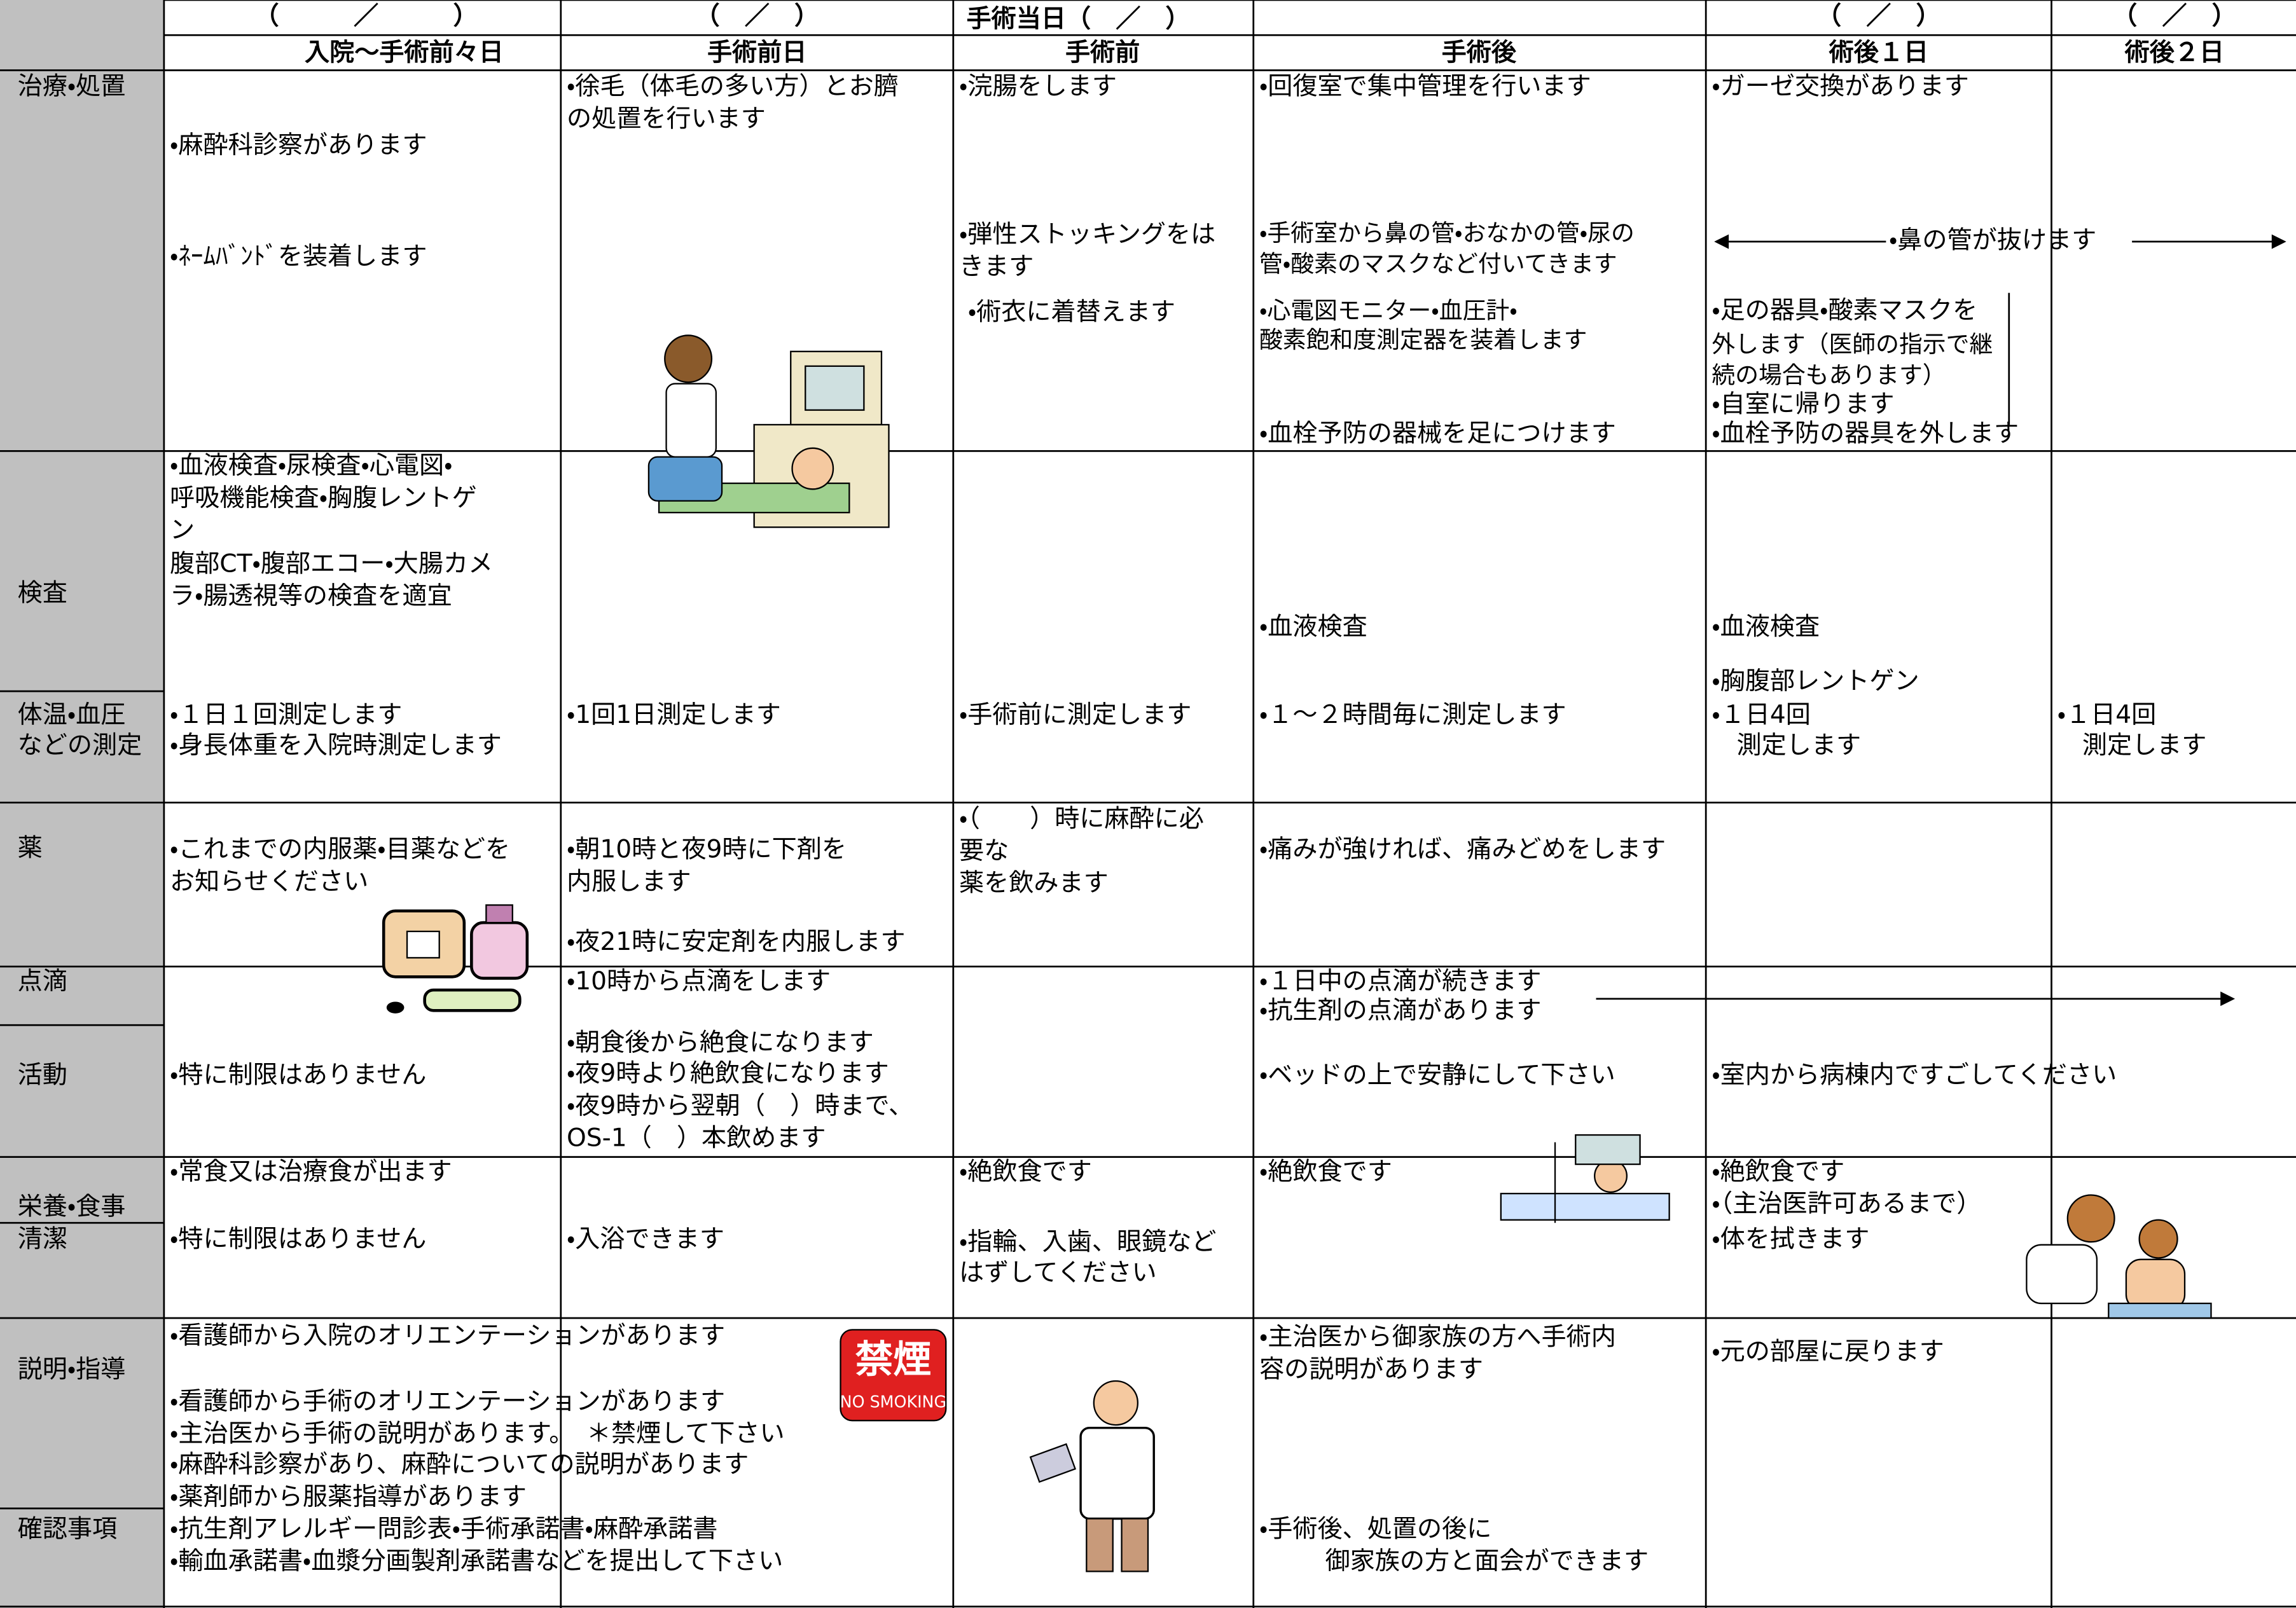  Describe the element at coordinates (1087, 234) in the screenshot. I see `cell-text: ・弾性ストッキングをは` at that location.